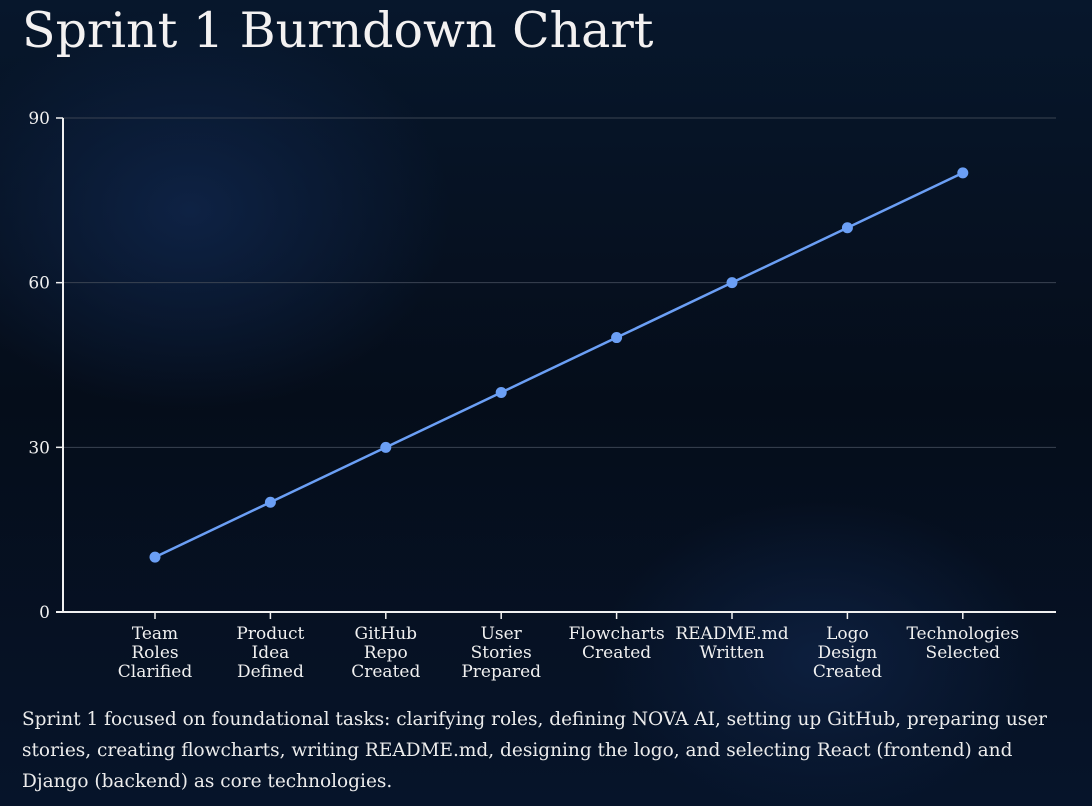 This screenshot has height=806, width=1092. I want to click on x-tick-label: GitHub Repo Created, so click(385, 653).